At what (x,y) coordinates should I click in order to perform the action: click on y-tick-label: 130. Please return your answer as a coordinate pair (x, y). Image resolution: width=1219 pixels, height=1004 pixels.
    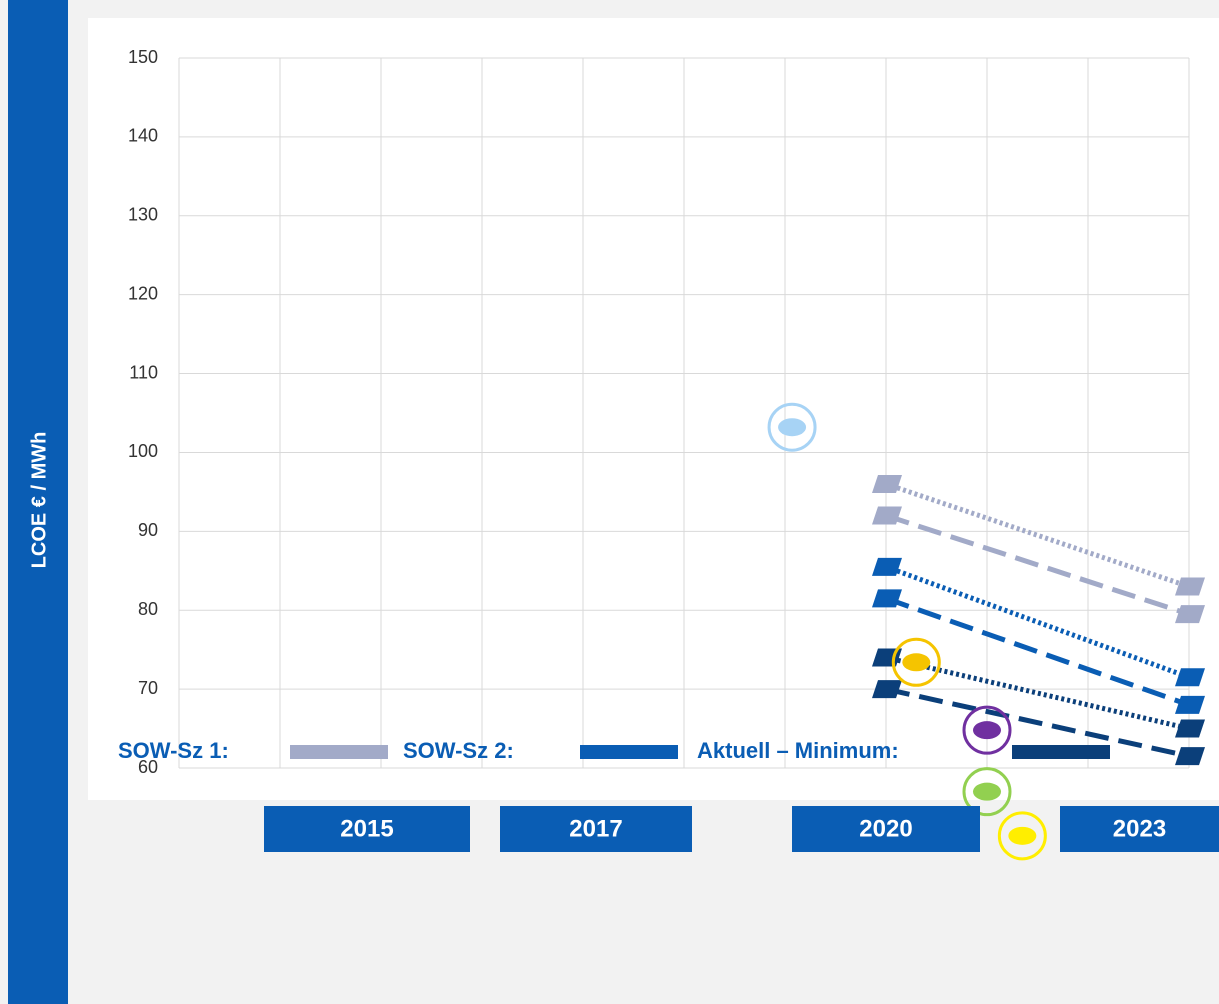
    Looking at the image, I should click on (143, 215).